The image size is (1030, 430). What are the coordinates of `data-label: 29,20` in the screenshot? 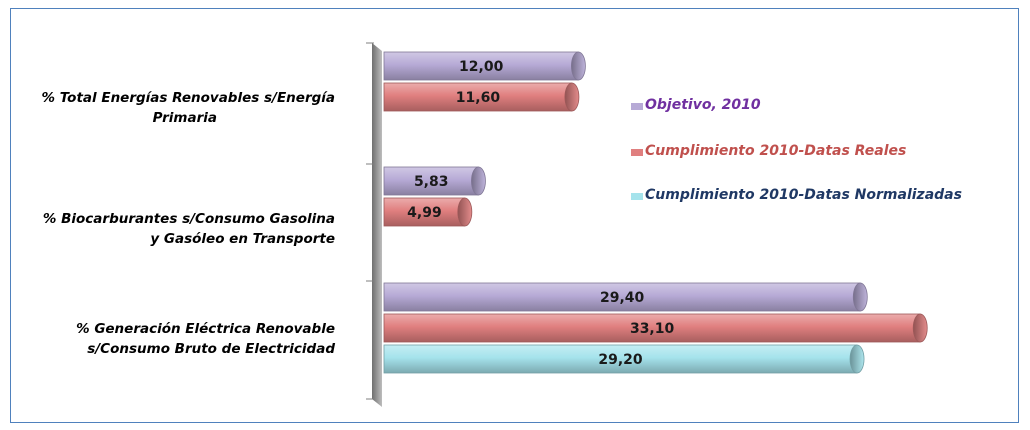 It's located at (620, 360).